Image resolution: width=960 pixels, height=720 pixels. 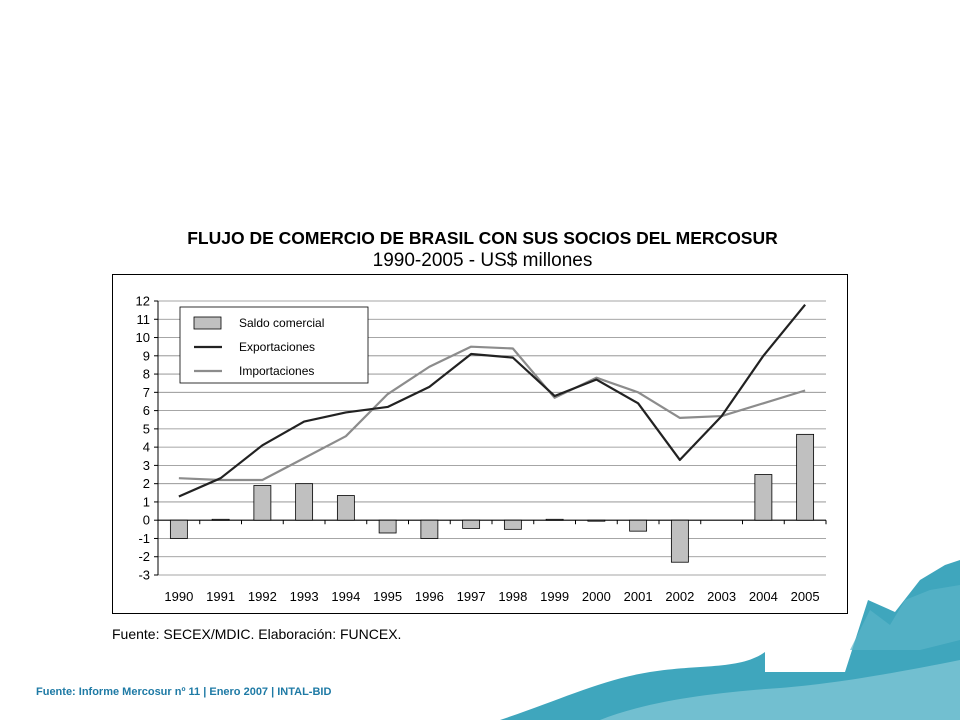 What do you see at coordinates (143, 337) in the screenshot?
I see `y-tick-label: 10` at bounding box center [143, 337].